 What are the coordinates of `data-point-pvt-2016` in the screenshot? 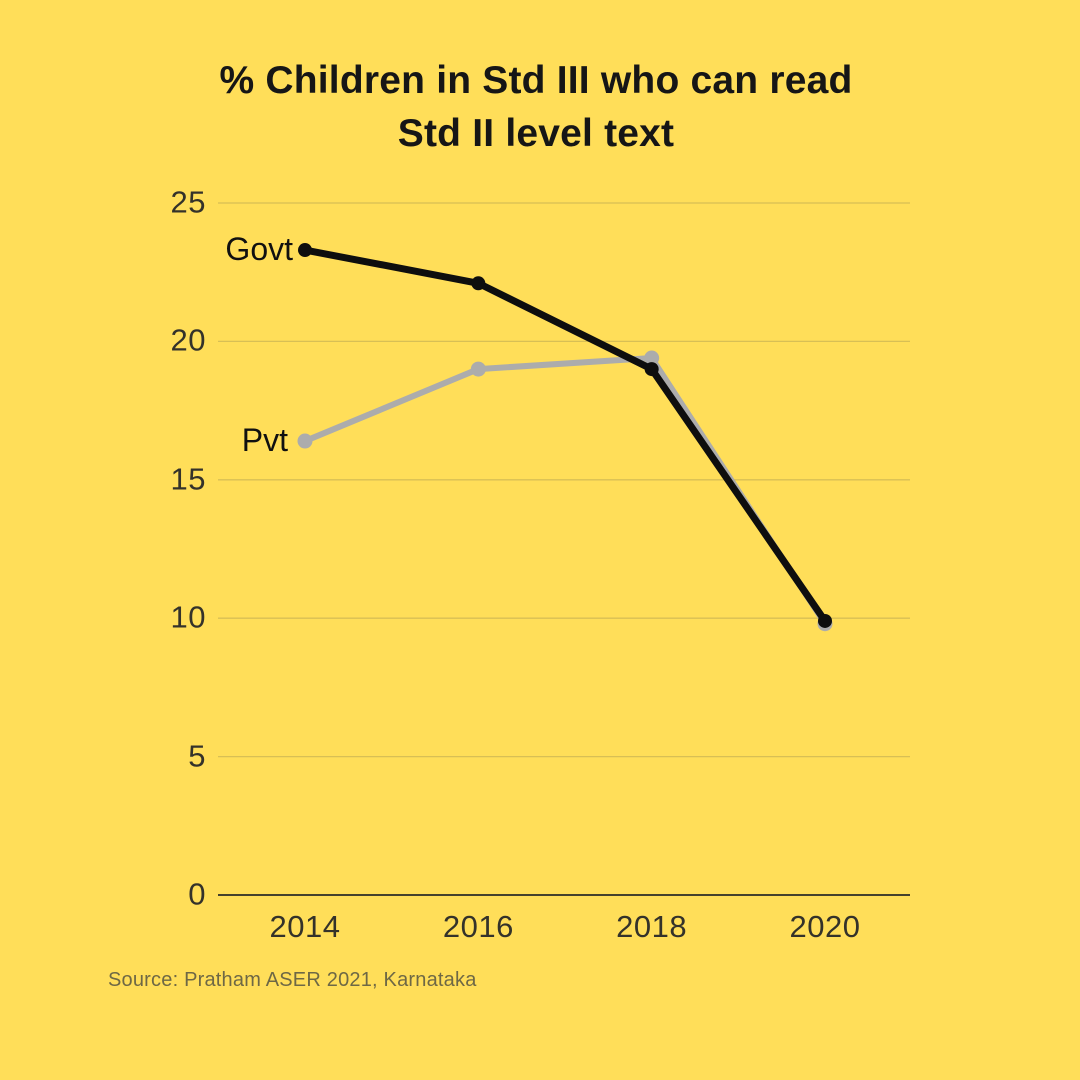 It's located at (478, 369).